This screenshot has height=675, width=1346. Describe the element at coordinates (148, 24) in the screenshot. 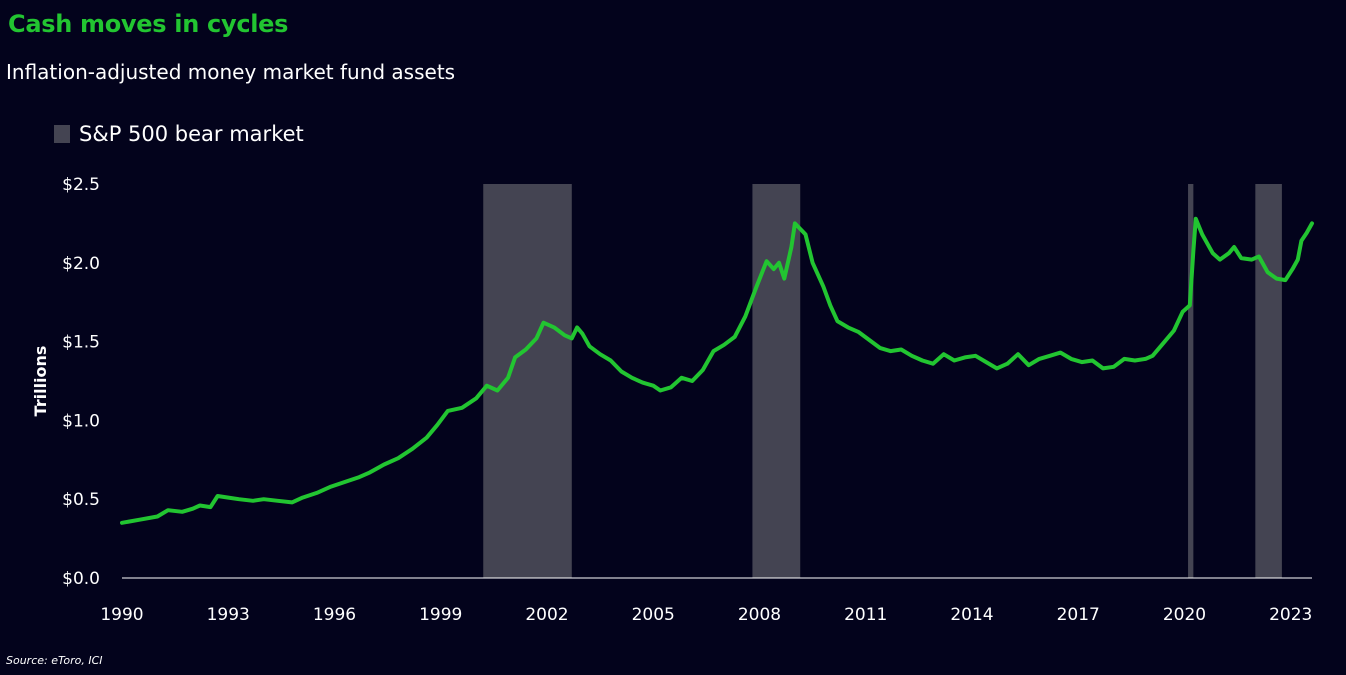

I see `chart-title: Cash moves in cycles` at that location.